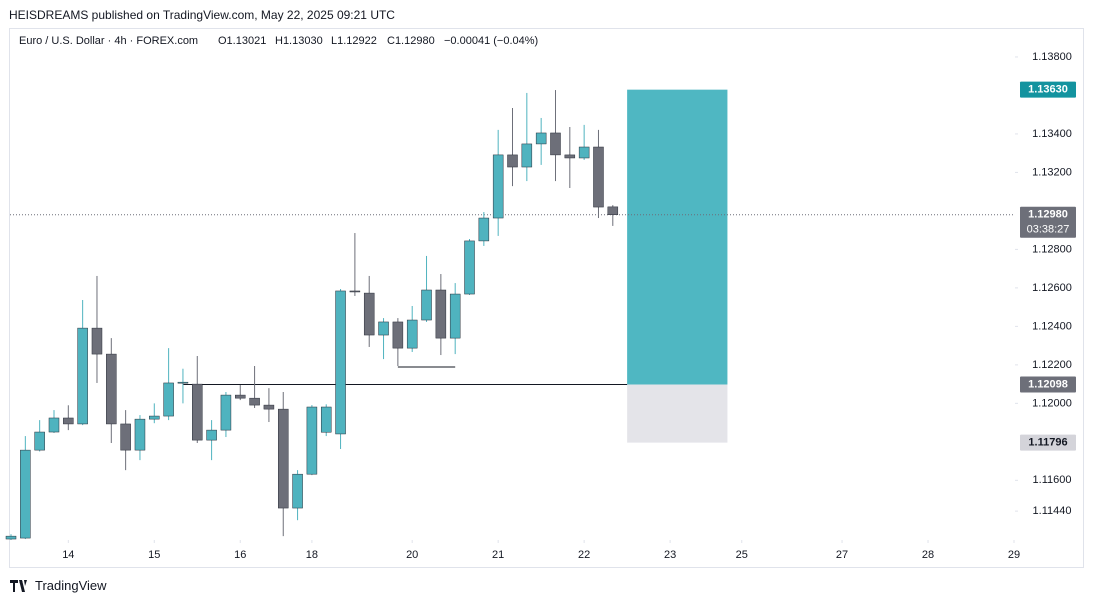 The image size is (1095, 604). I want to click on brand: TradingView, so click(71, 585).